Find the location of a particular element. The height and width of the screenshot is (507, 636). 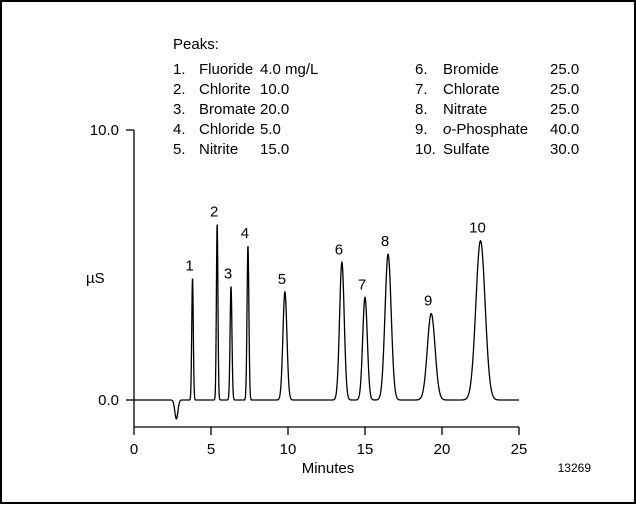

peak-table-name: Fluoride is located at coordinates (226, 69).